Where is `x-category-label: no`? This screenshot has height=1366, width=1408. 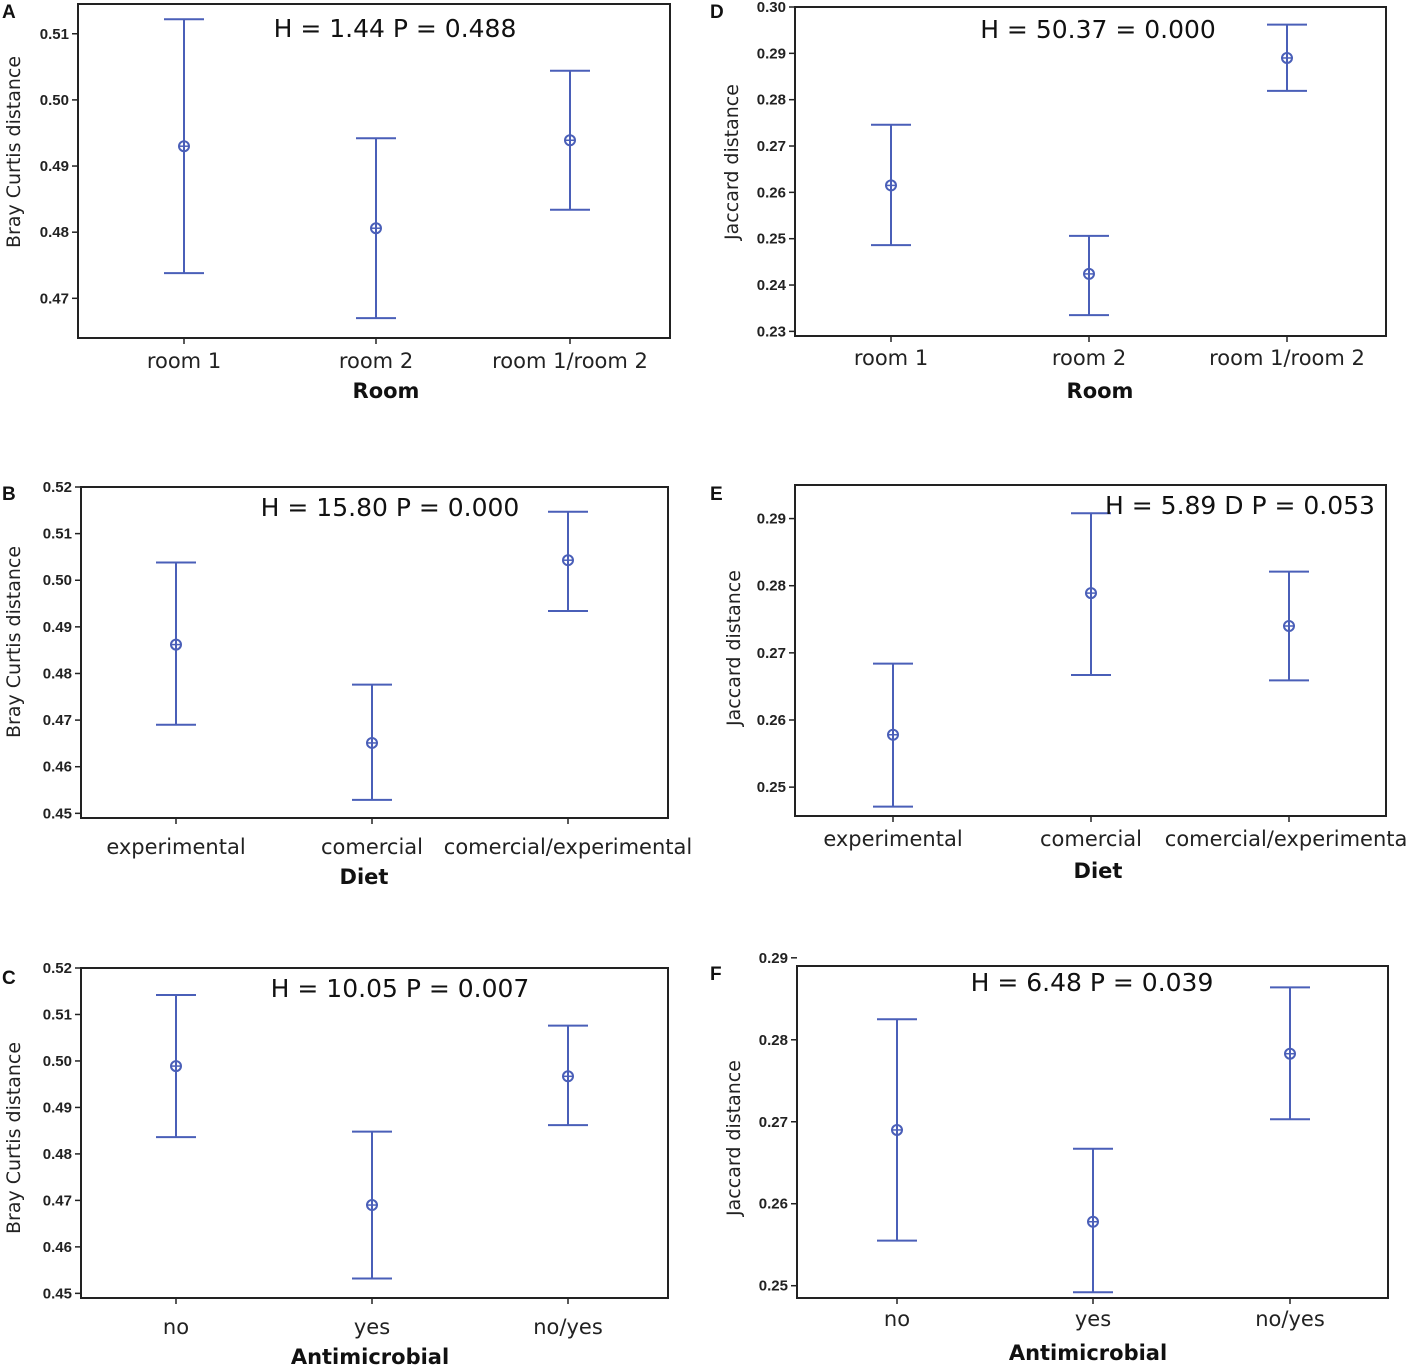 x-category-label: no is located at coordinates (897, 1319).